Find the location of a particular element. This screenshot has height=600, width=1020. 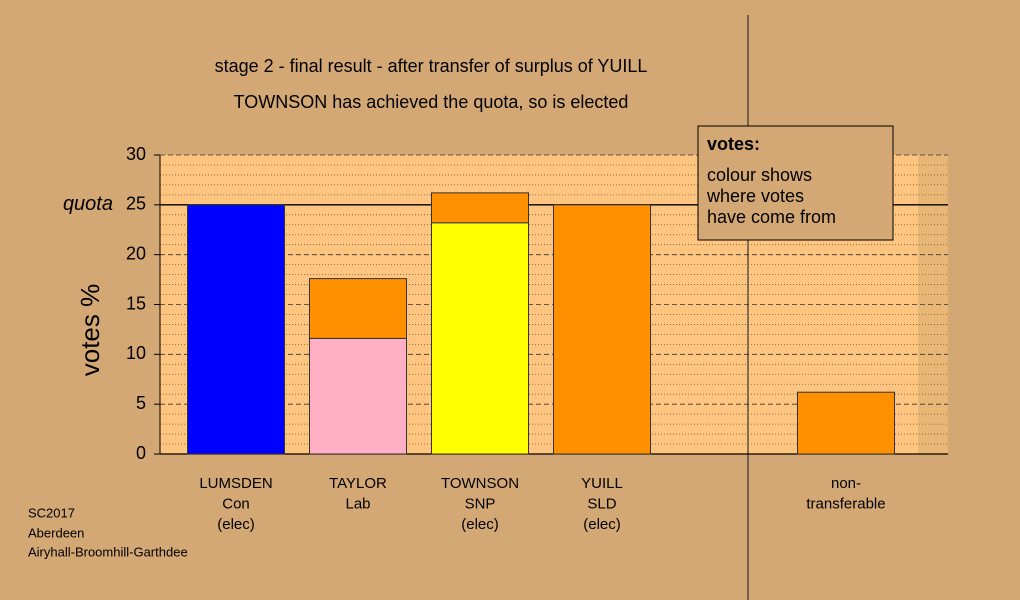

x-tick-label: TOWNSON is located at coordinates (480, 483).